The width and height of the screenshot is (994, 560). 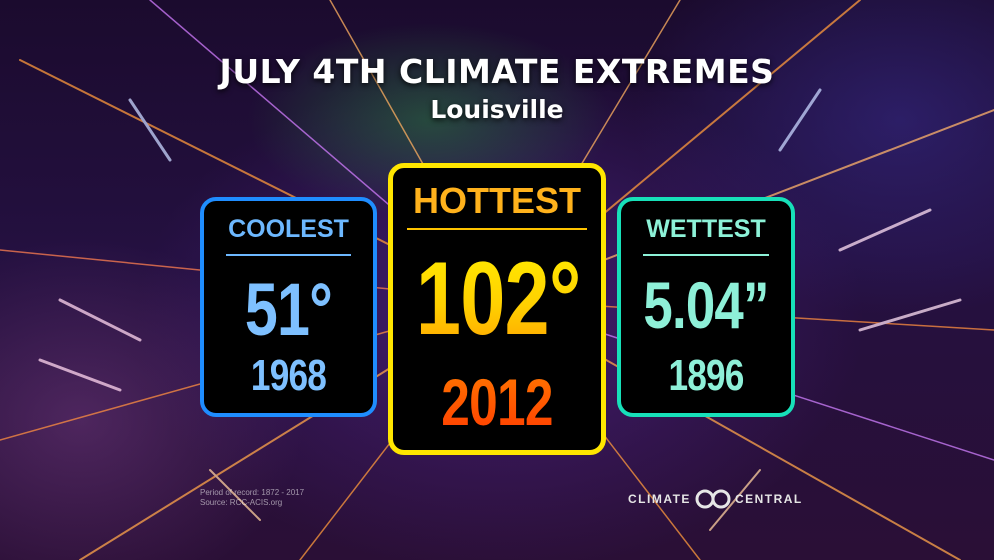 I want to click on coolest-label: COOLEST, so click(x=288, y=229).